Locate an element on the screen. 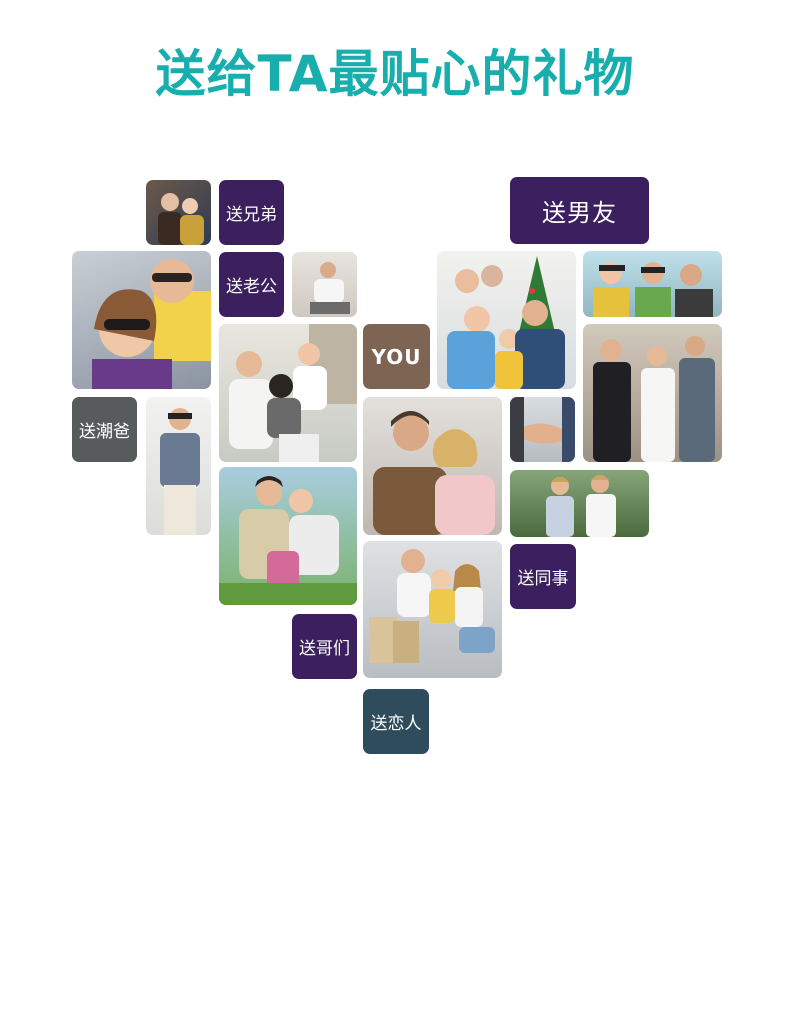 This screenshot has width=790, height=1034. young-man-photo-icon is located at coordinates (178, 466).